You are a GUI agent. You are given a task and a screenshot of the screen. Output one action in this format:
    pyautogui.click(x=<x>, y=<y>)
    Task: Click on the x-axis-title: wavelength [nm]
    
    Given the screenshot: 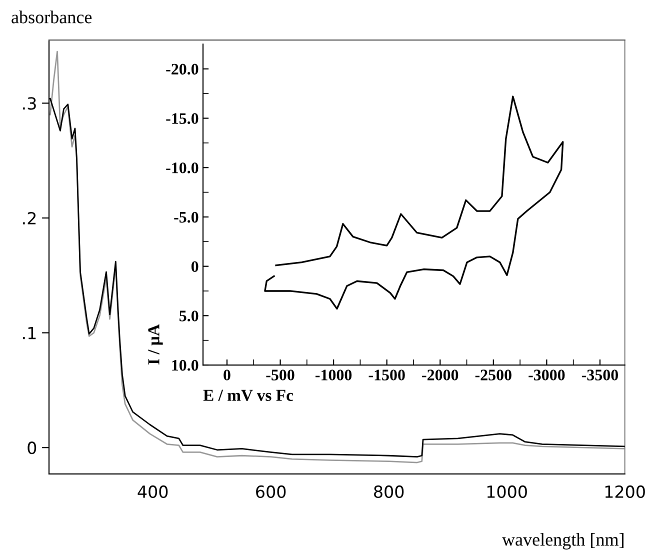 What is the action you would take?
    pyautogui.click(x=563, y=541)
    